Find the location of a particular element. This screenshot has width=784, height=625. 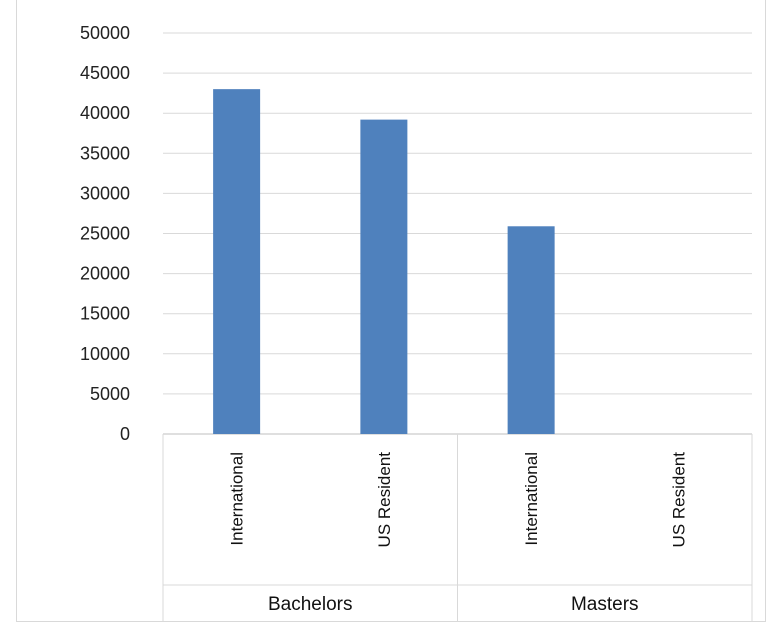

y-tick-label: 5000 is located at coordinates (110, 394).